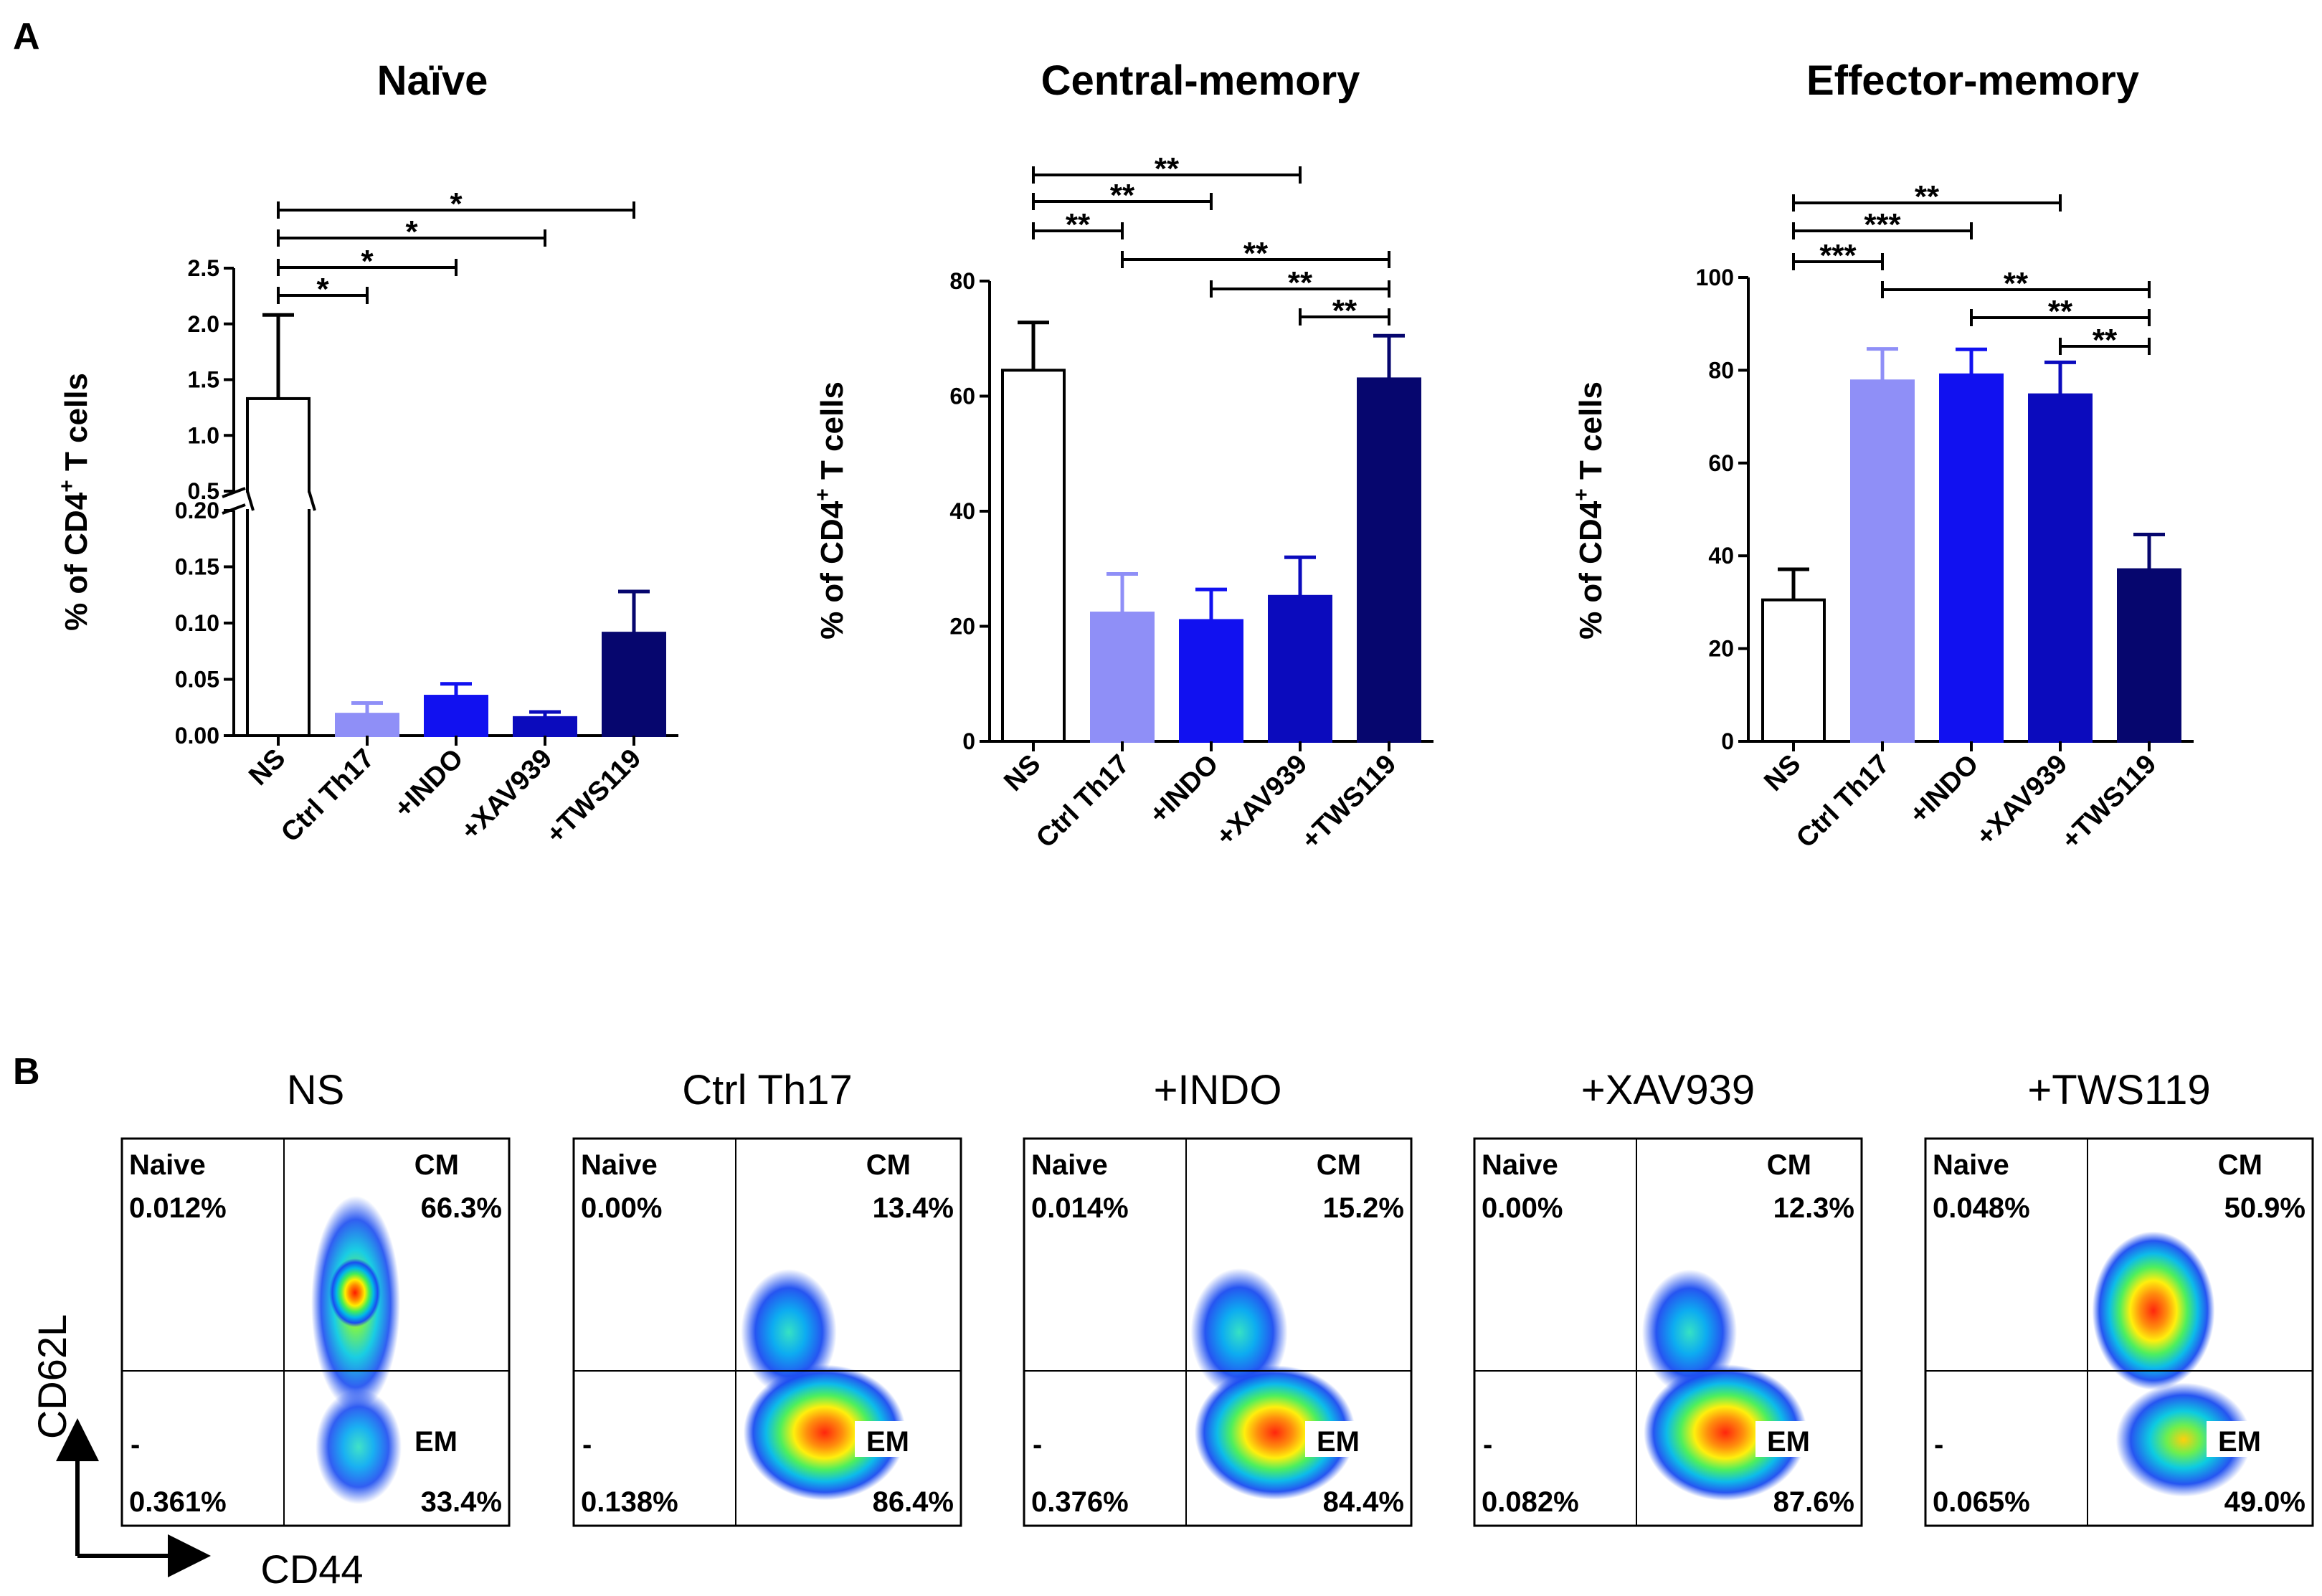 This screenshot has height=1596, width=2322. I want to click on y-tick-label: 1.0, so click(203, 435).